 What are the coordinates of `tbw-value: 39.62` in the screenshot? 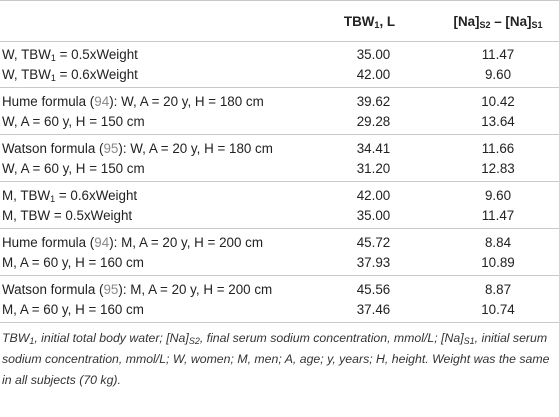 It's located at (373, 99).